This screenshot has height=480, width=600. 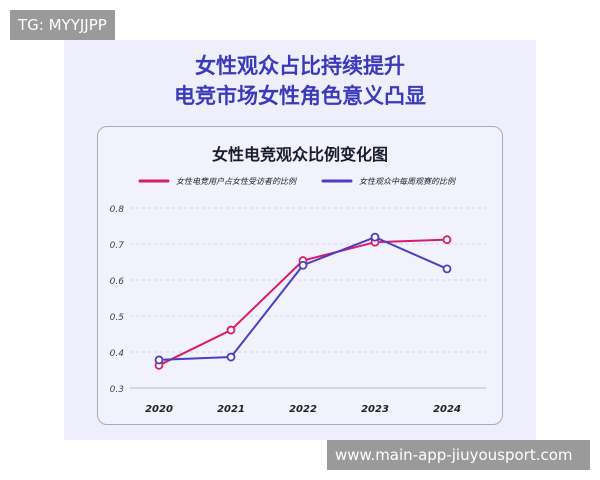 I want to click on y-tick-label: 0.5, so click(x=117, y=318).